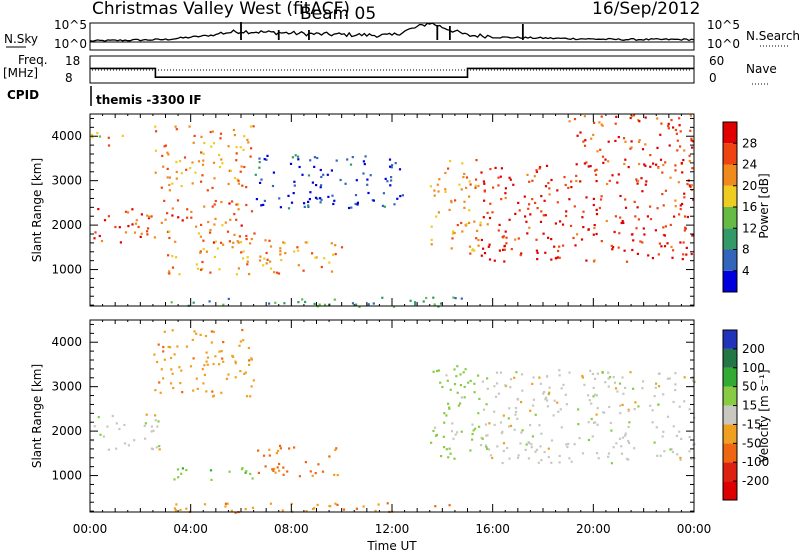  What do you see at coordinates (730, 239) in the screenshot?
I see `colorbar-swatch` at bounding box center [730, 239].